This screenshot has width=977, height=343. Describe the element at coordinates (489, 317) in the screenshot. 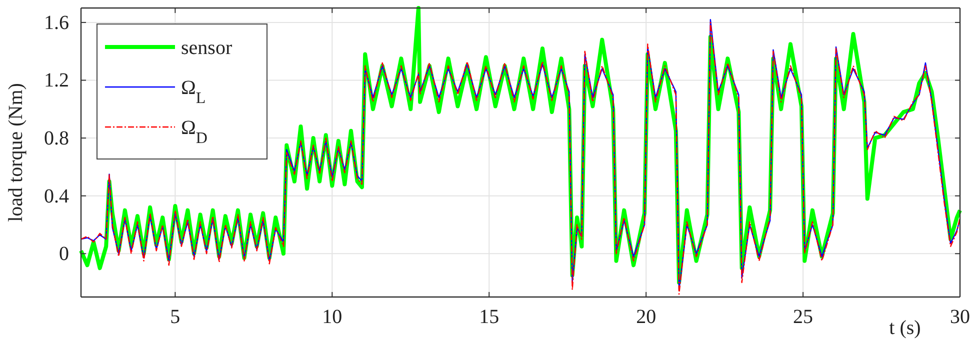

I see `x-tick-label: 15` at that location.